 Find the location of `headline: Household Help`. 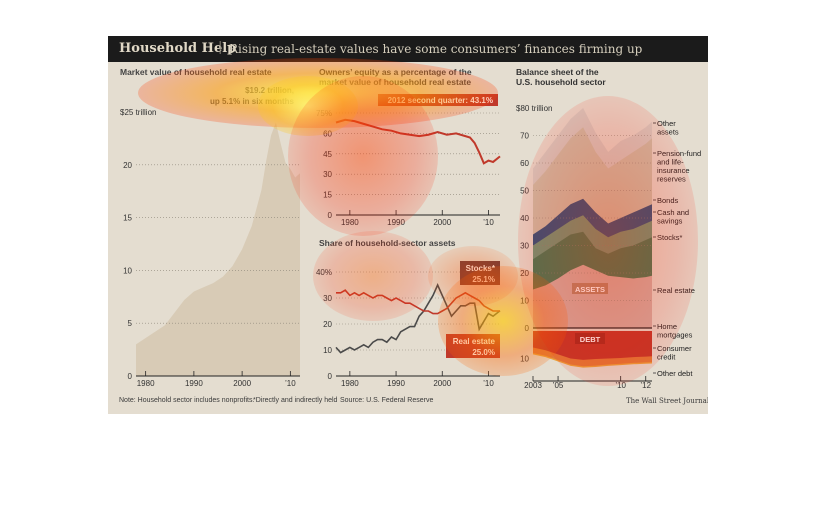

headline: Household Help is located at coordinates (178, 48).